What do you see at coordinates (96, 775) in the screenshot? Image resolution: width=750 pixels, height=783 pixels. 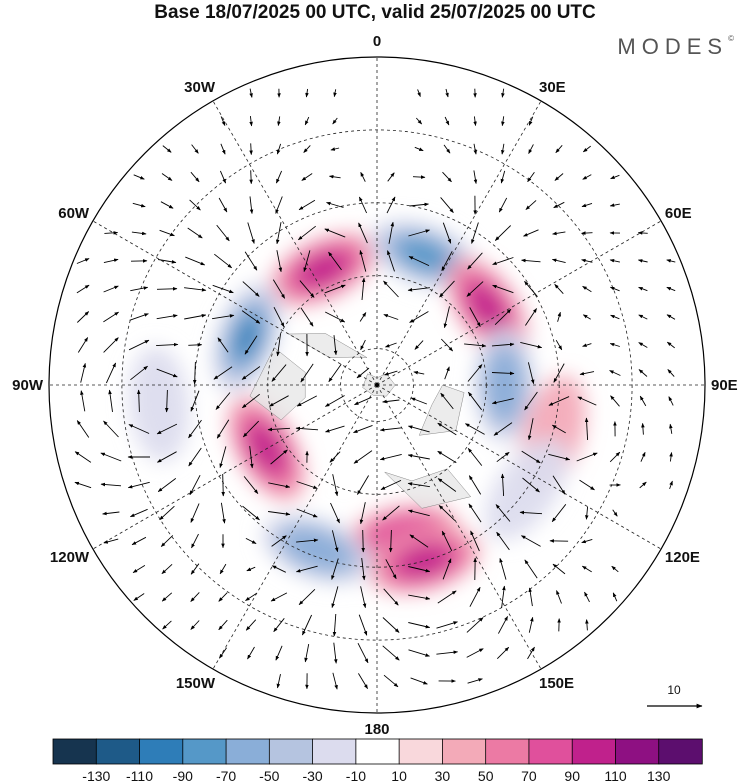 I see `colorbar-tick-label: -130` at bounding box center [96, 775].